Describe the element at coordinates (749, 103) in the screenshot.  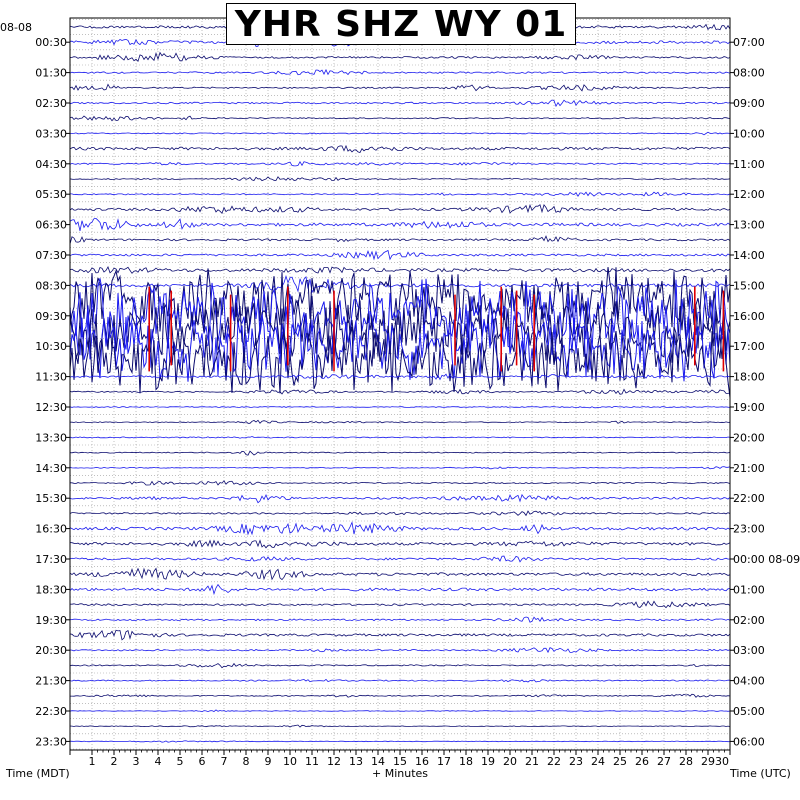
I see `right-time-label: 09:00` at that location.